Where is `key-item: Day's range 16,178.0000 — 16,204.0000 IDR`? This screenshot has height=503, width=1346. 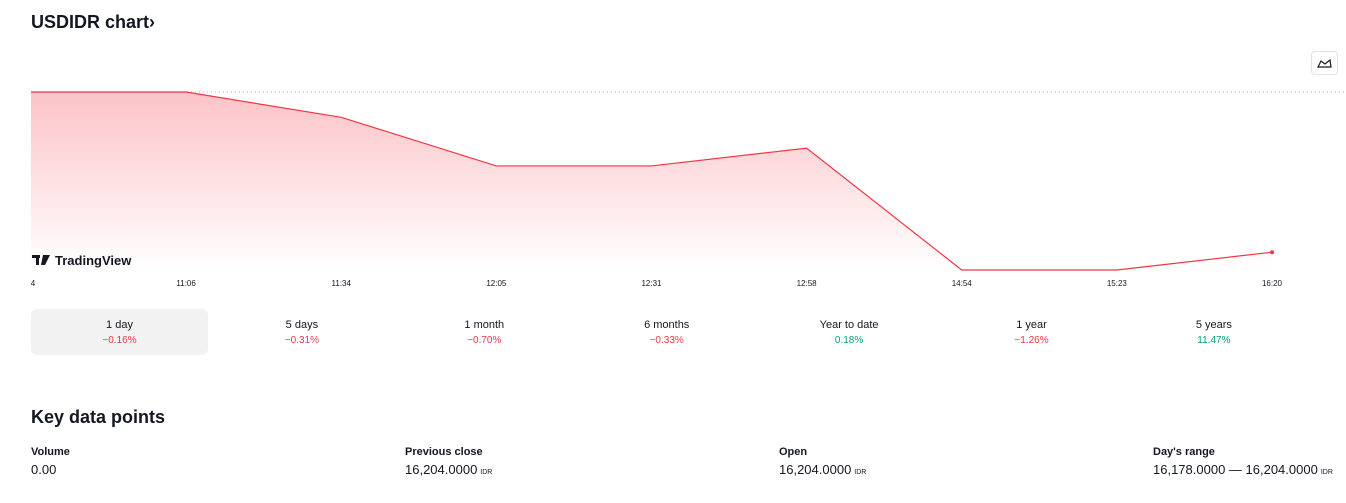
key-item: Day's range 16,178.0000 — 16,204.0000 IDR is located at coordinates (1243, 461).